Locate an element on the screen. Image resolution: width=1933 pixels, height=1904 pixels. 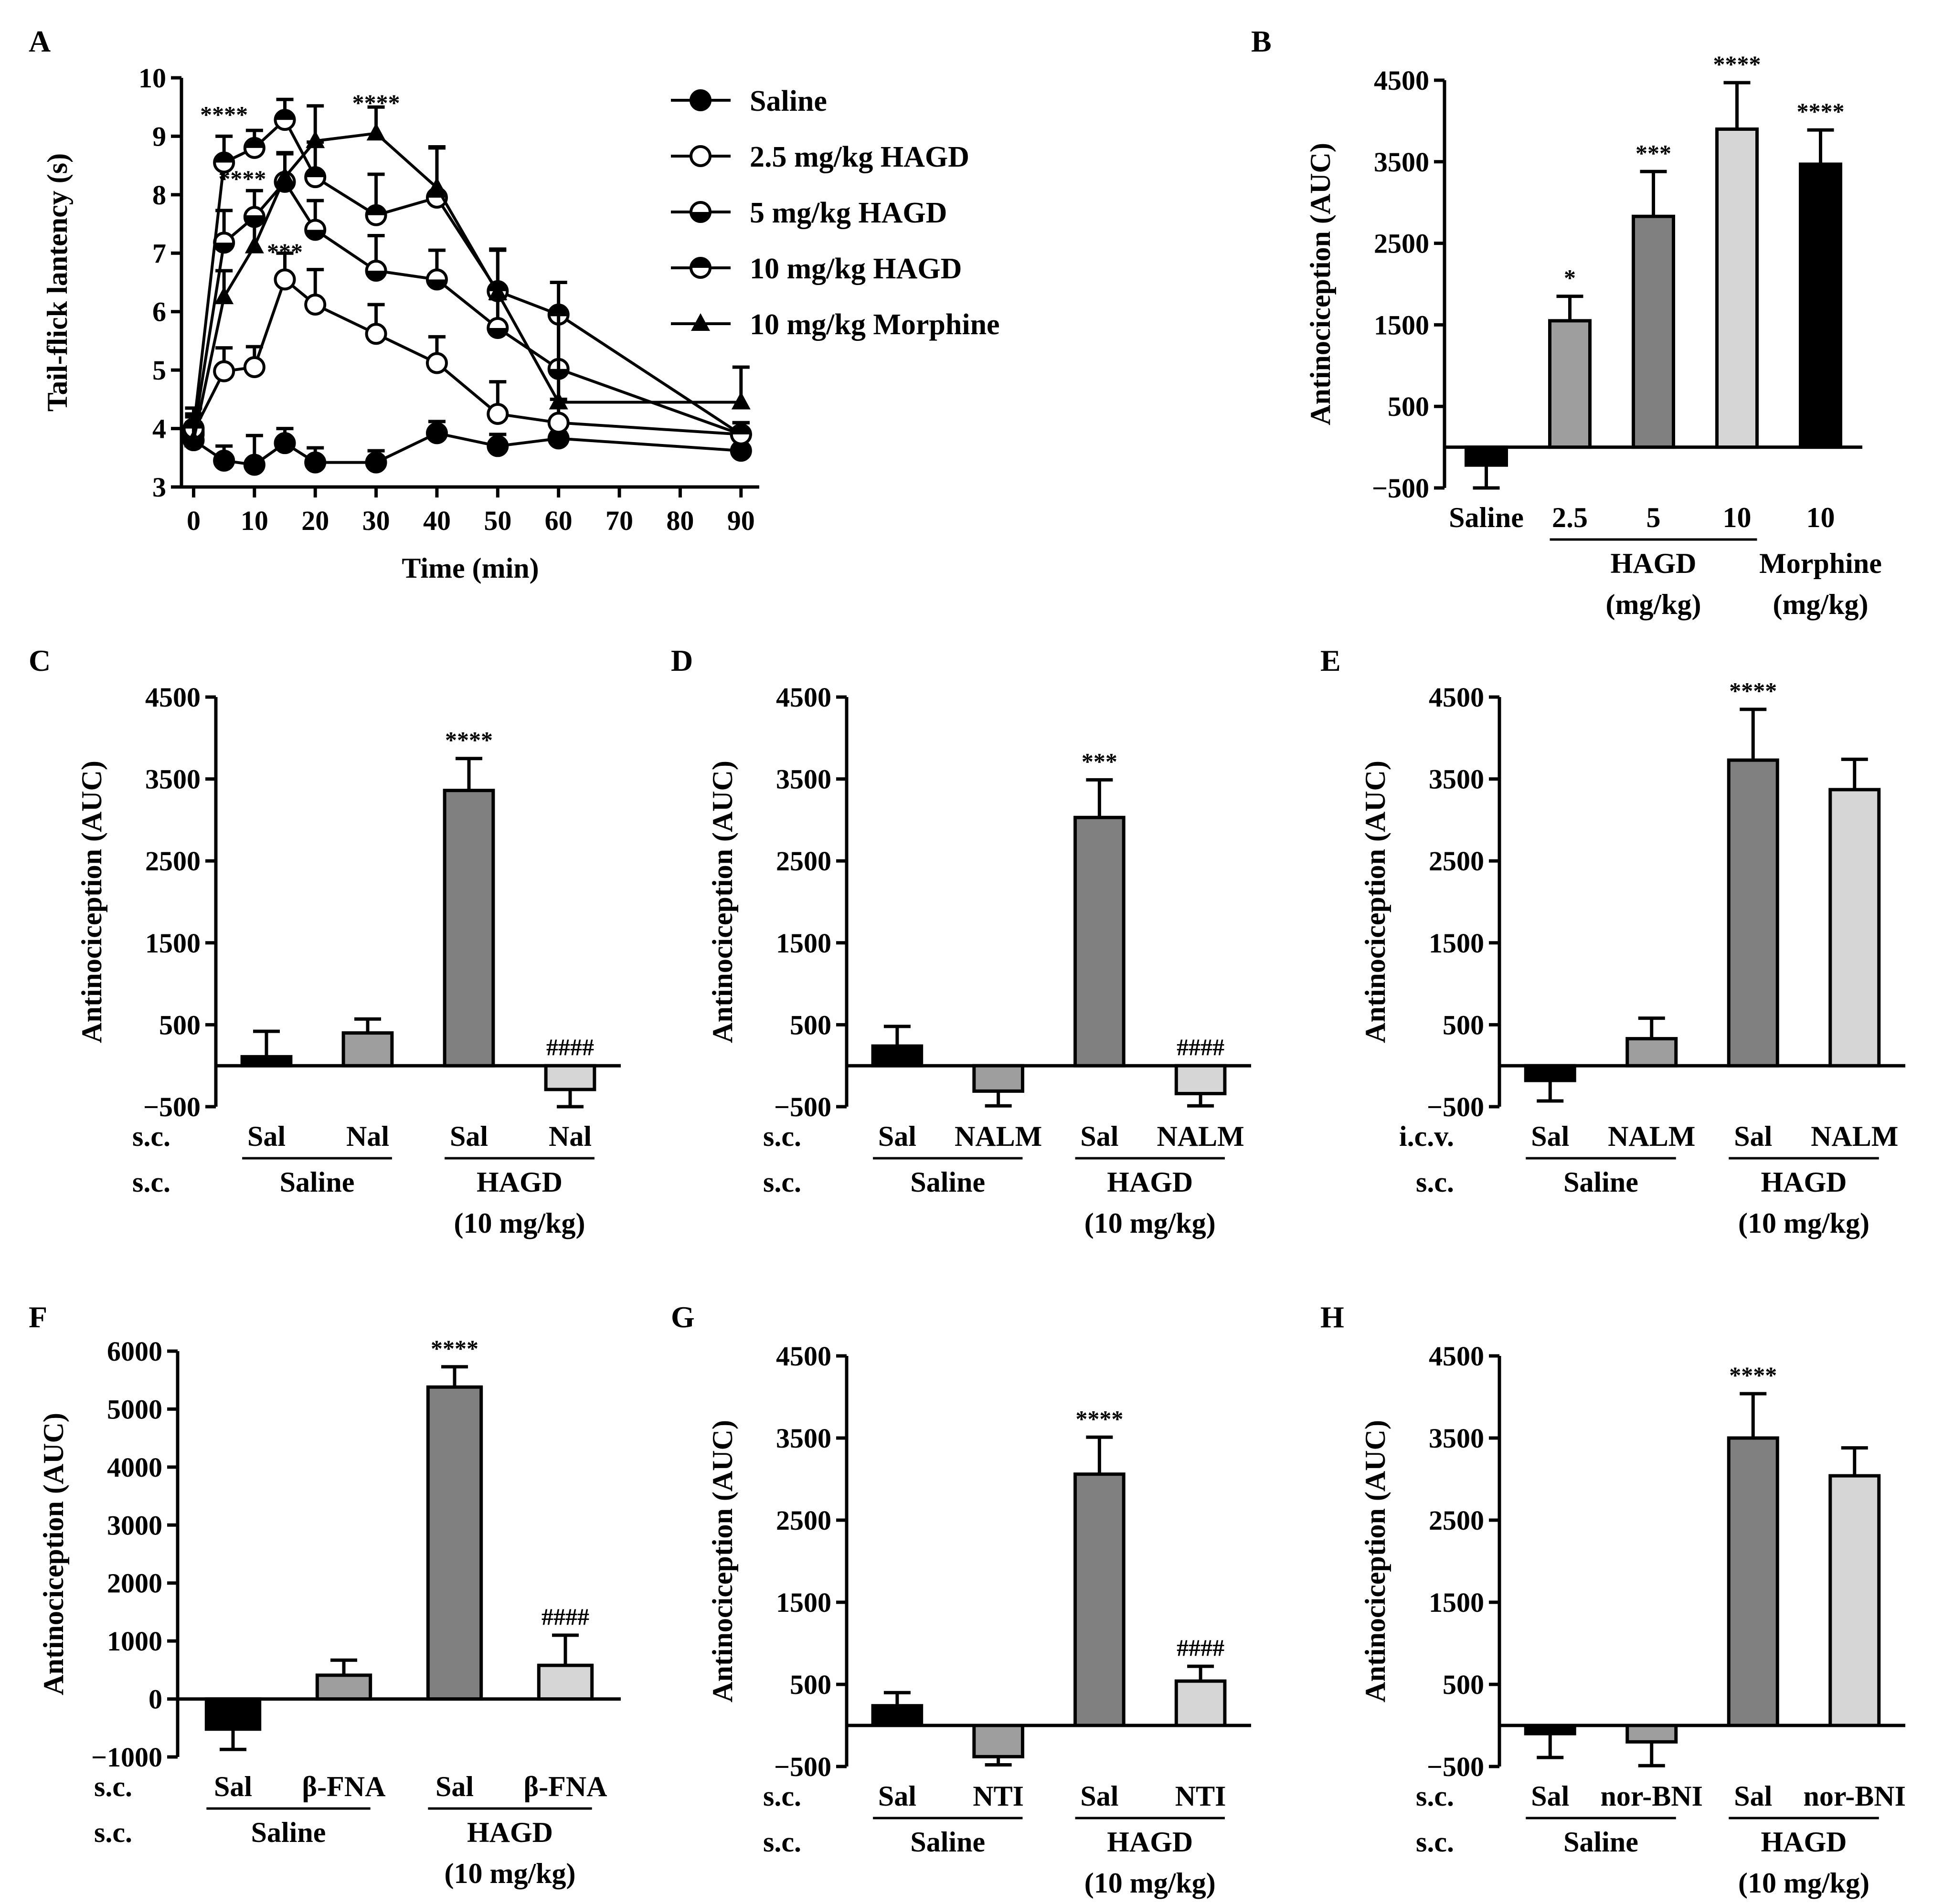
panel-A-letter: A is located at coordinates (40, 41).